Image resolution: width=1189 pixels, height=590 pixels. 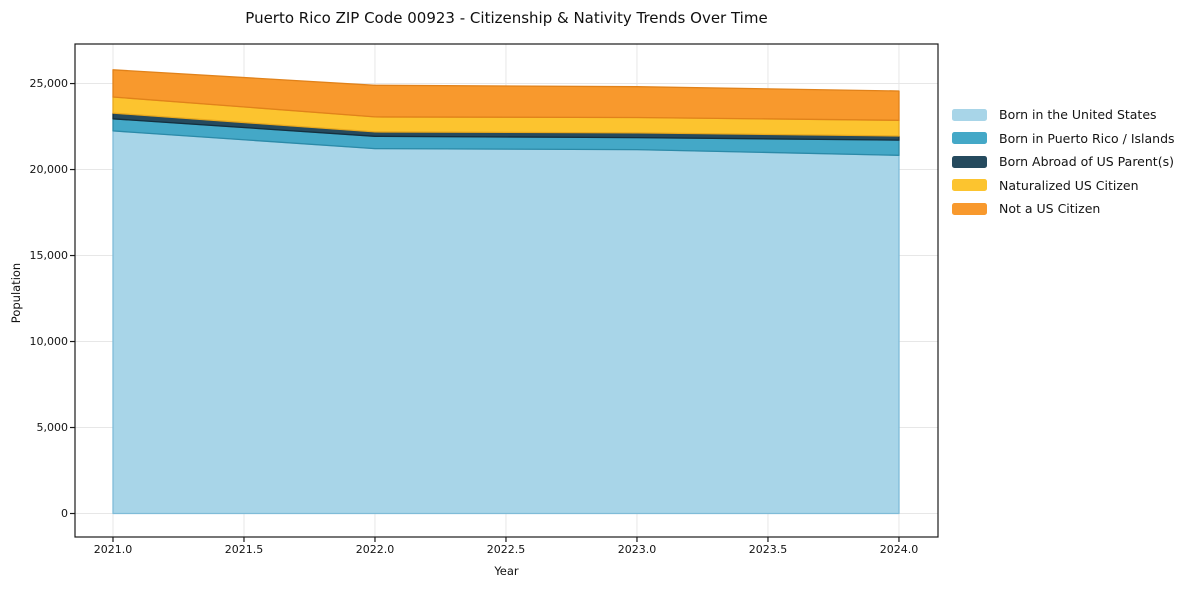 What do you see at coordinates (49, 170) in the screenshot?
I see `y-tick-label: 20,000` at bounding box center [49, 170].